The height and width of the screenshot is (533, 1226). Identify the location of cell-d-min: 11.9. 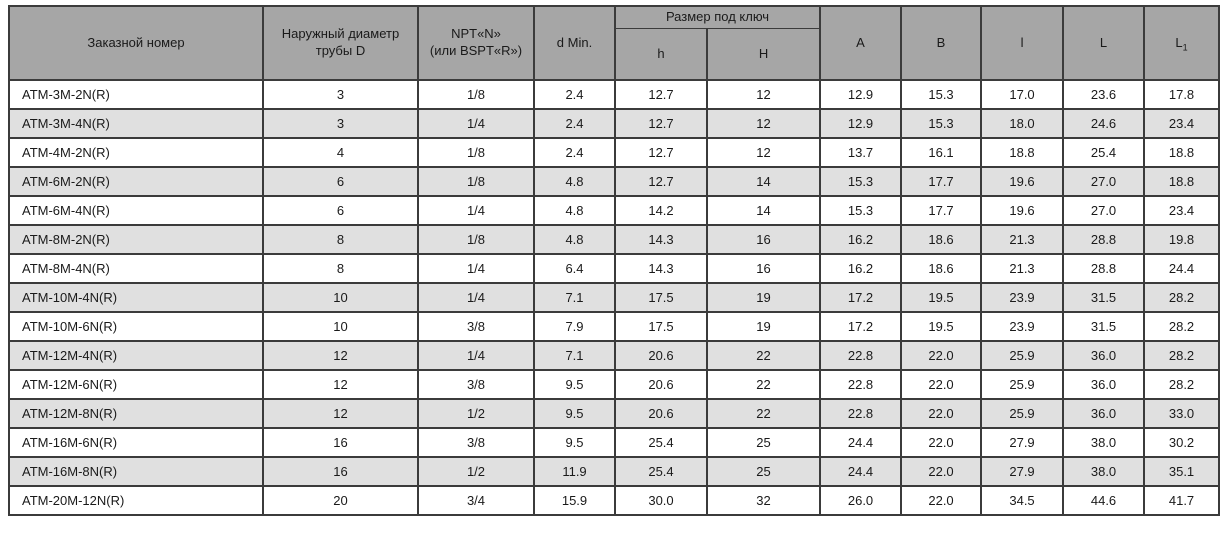
(574, 471).